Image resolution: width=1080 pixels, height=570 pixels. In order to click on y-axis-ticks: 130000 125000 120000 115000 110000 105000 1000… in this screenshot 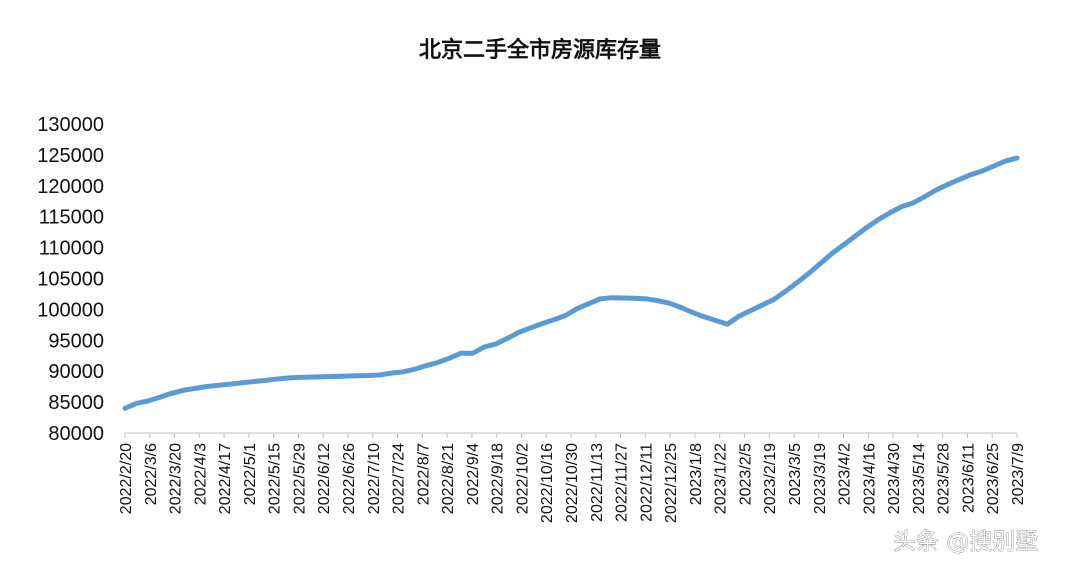, I will do `click(70, 279)`.